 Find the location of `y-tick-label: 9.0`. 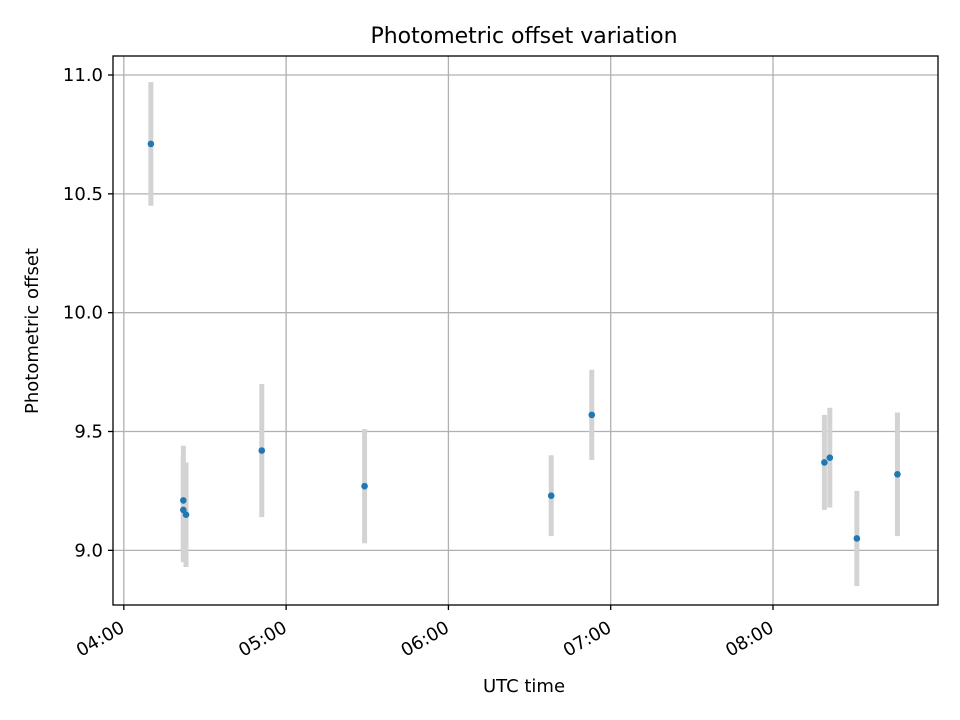

y-tick-label: 9.0 is located at coordinates (88, 550).